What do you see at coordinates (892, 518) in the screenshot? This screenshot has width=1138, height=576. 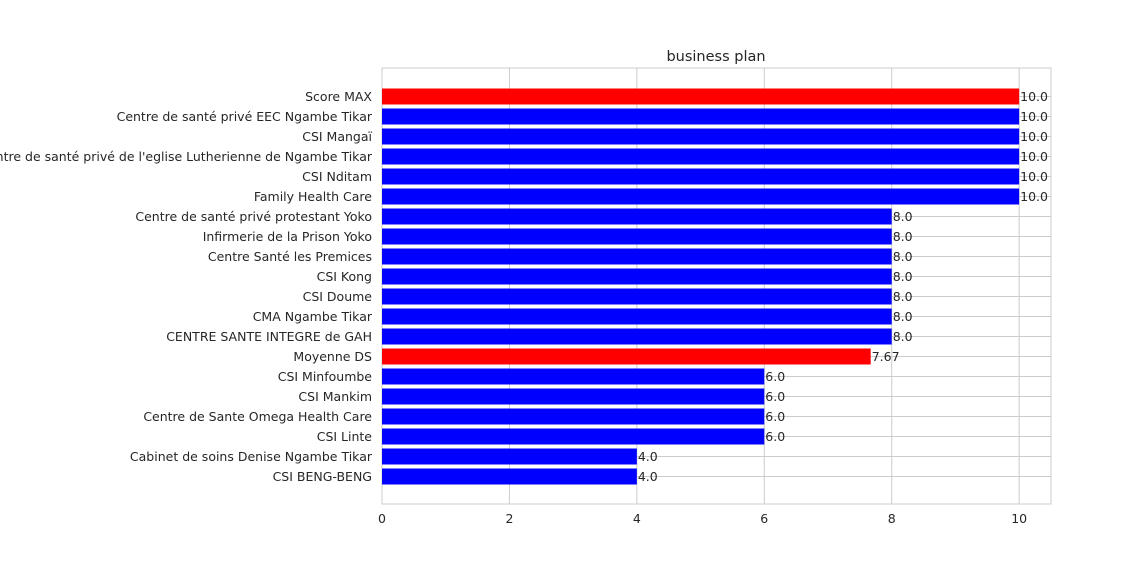 I see `x-tick-label: 8` at bounding box center [892, 518].